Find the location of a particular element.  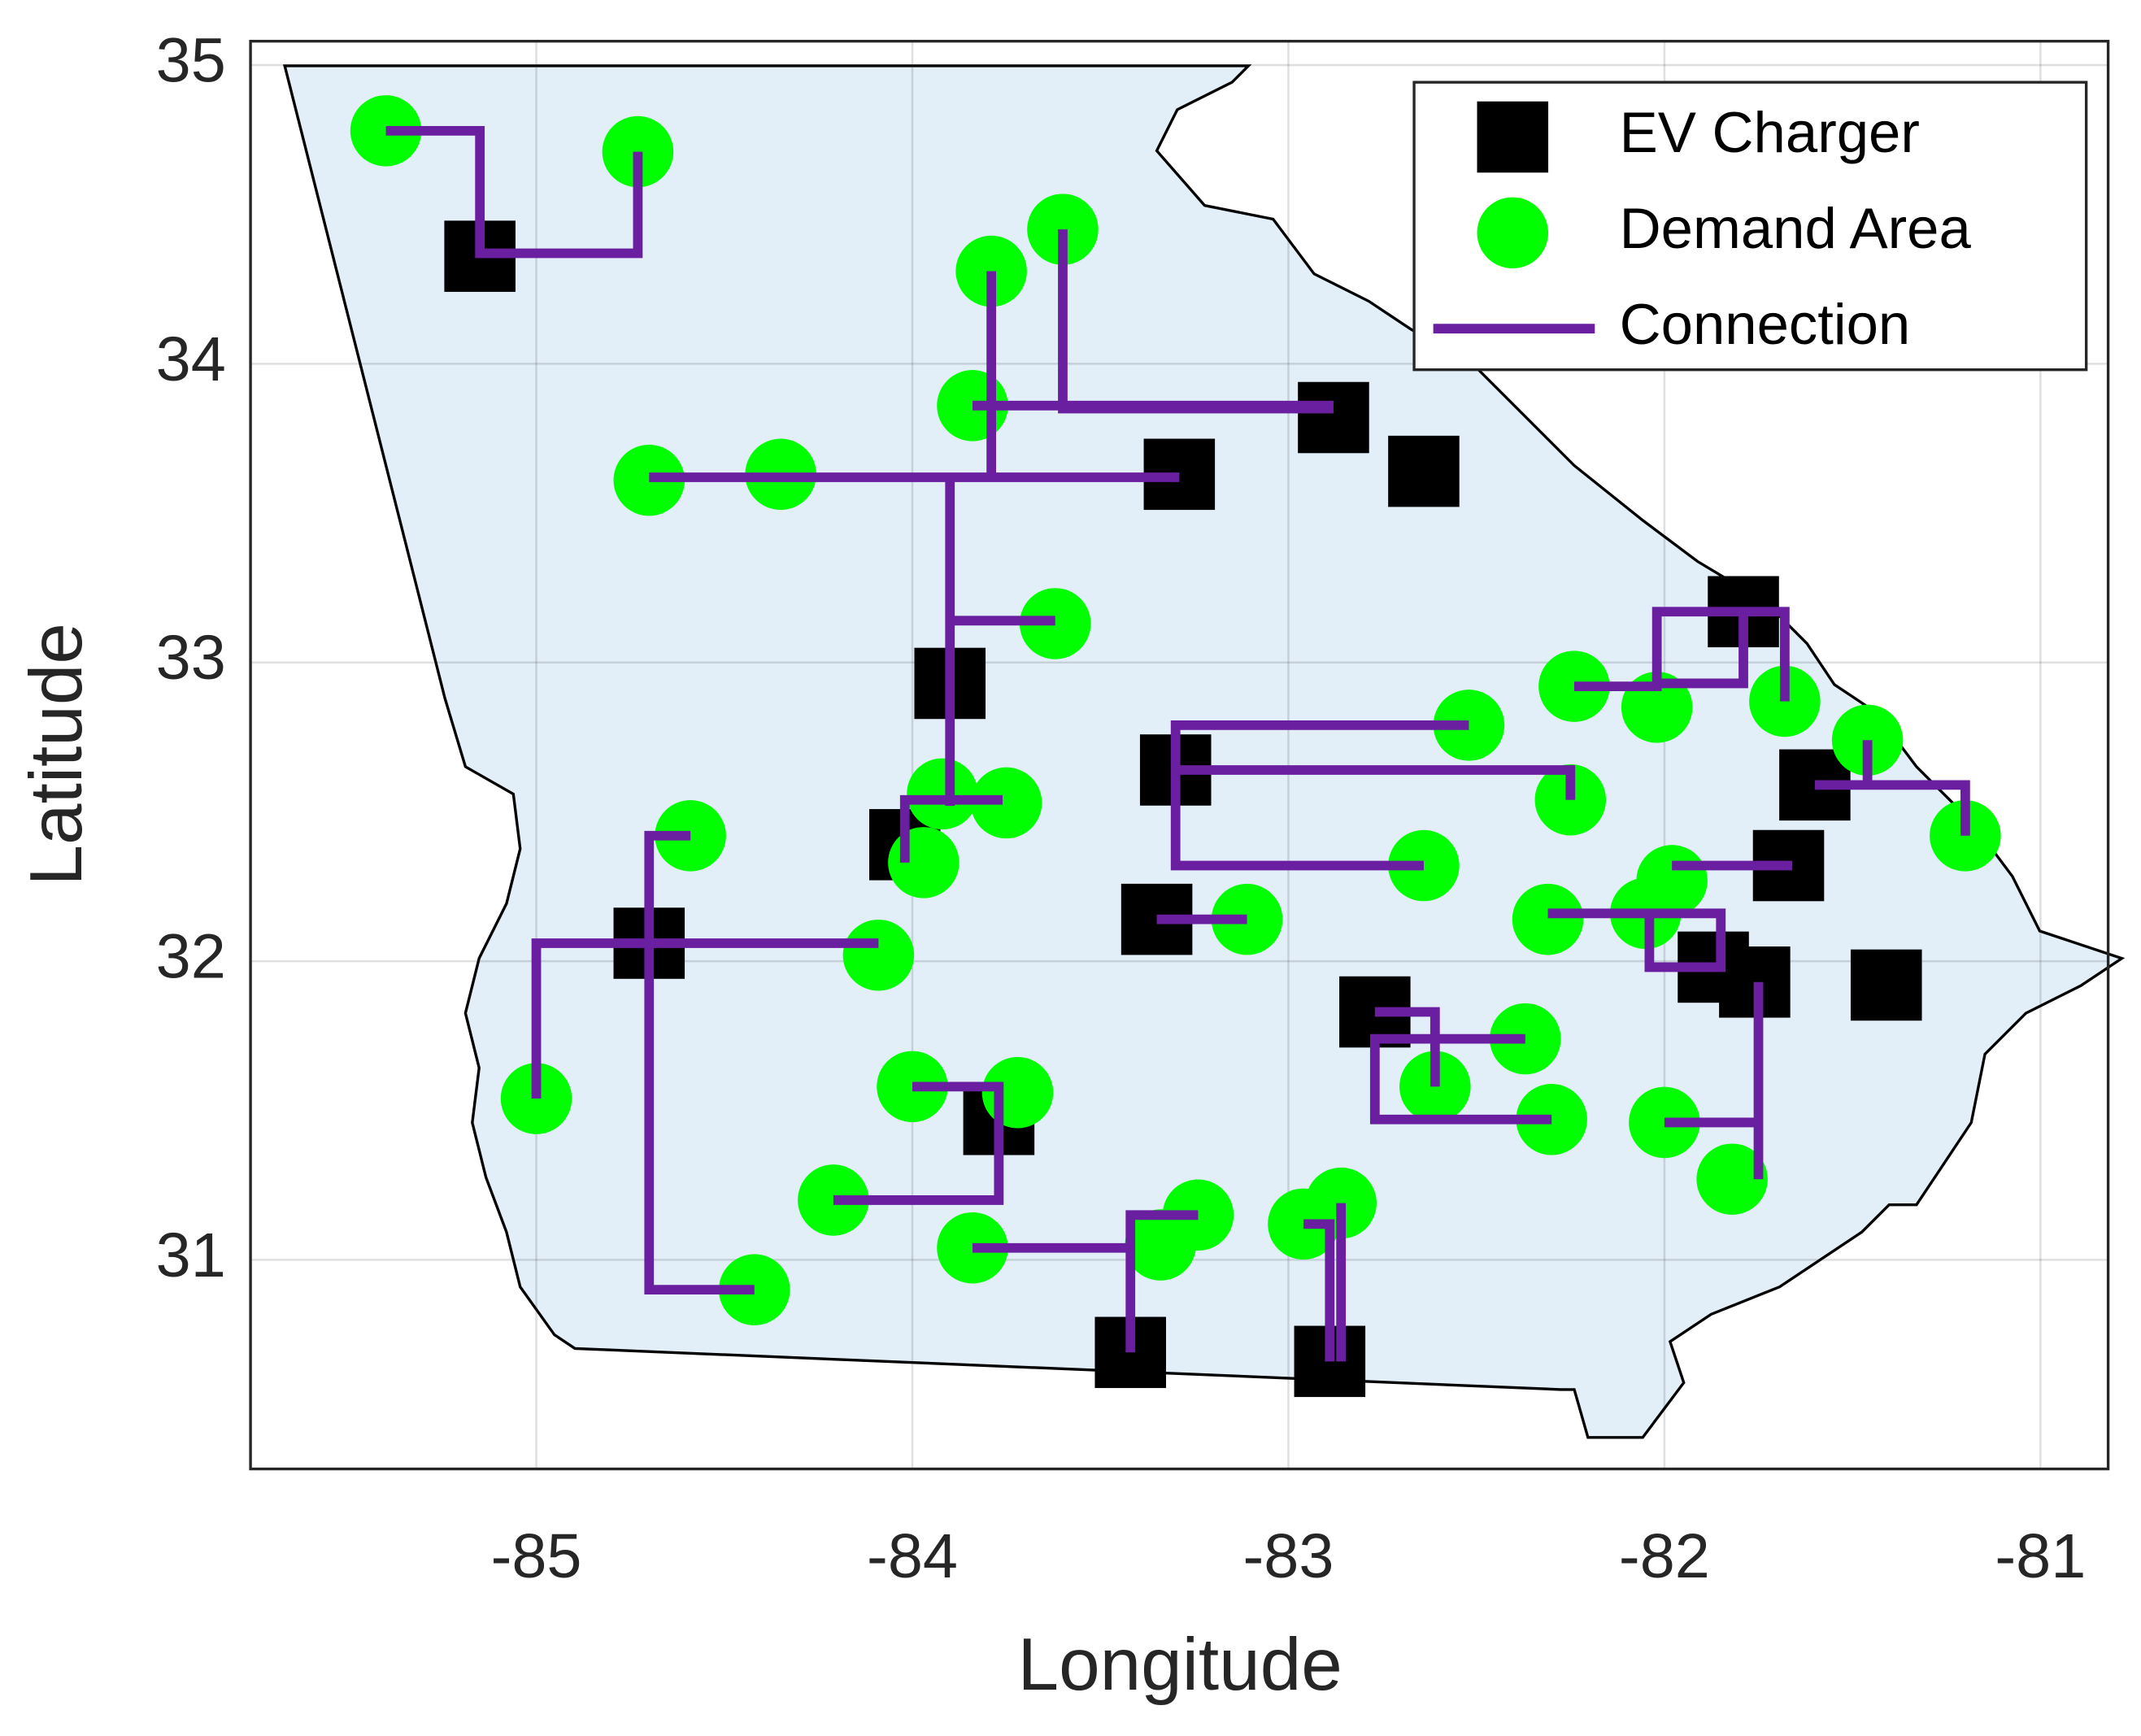

legend: EV Charger Demand Area Connection is located at coordinates (1750, 226).